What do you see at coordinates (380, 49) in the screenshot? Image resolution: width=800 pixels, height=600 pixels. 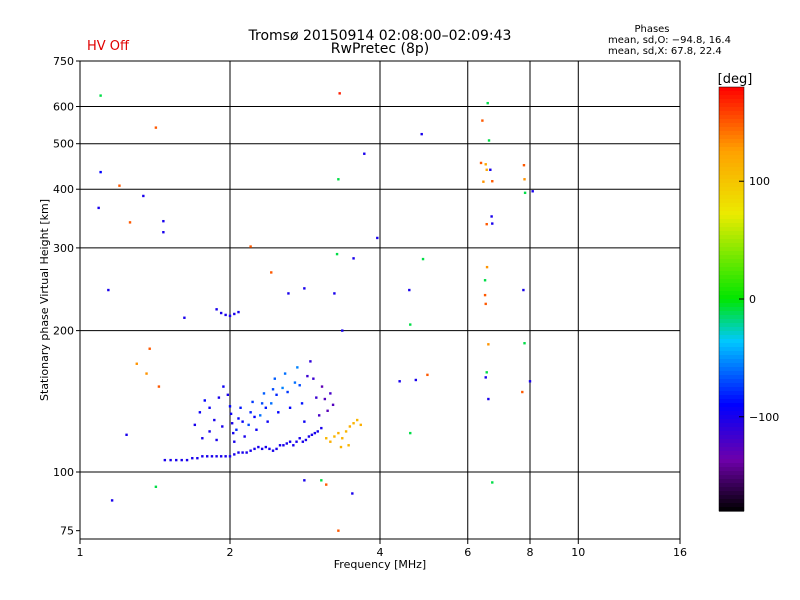 I see `chart-subtitle: RwPretec (8p)` at bounding box center [380, 49].